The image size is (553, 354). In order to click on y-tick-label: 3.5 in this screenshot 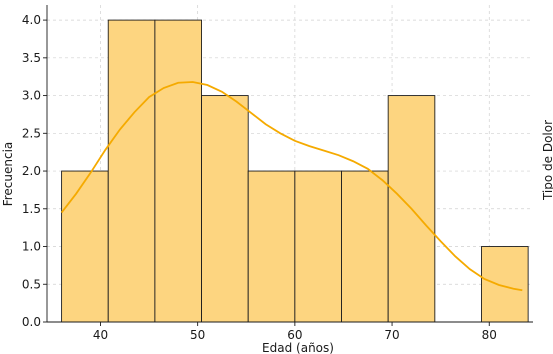, I will do `click(31, 58)`.